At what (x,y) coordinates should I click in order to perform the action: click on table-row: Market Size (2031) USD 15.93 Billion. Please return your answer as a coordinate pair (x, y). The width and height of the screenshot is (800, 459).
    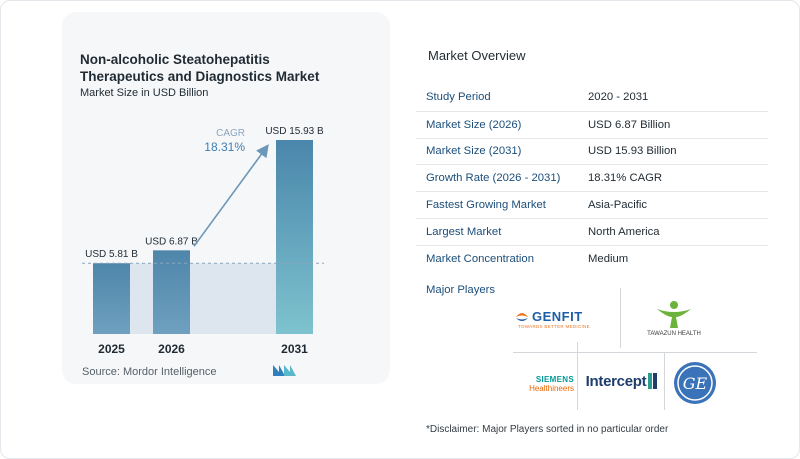
    Looking at the image, I should click on (592, 151).